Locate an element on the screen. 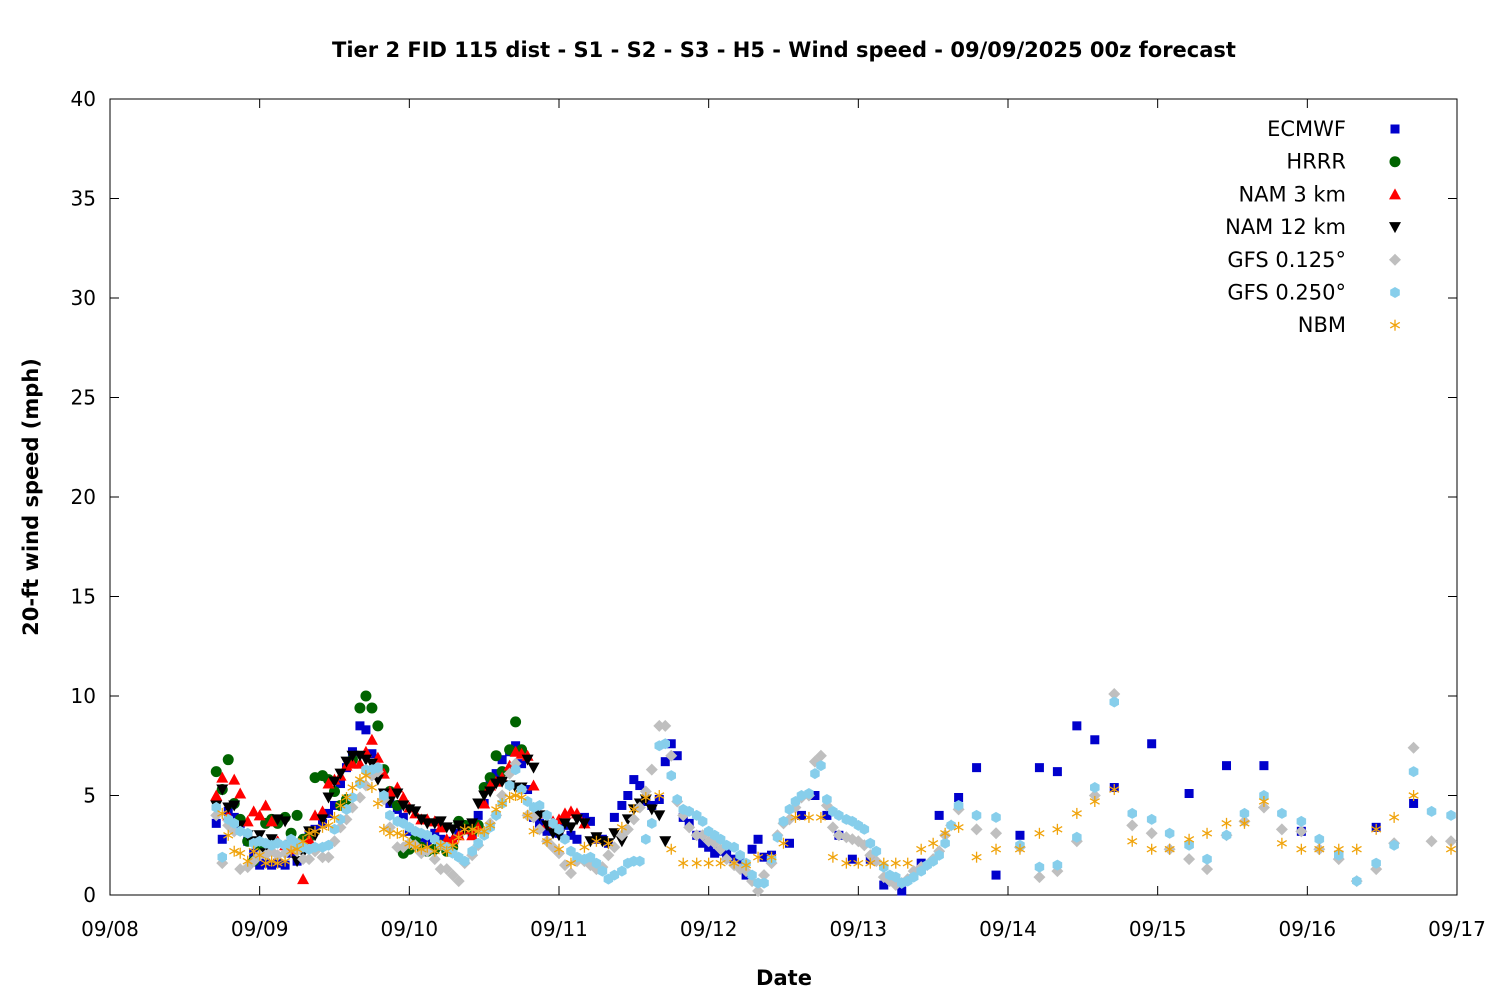 The image size is (1500, 1000). y-tick-label: 20 is located at coordinates (83, 497).